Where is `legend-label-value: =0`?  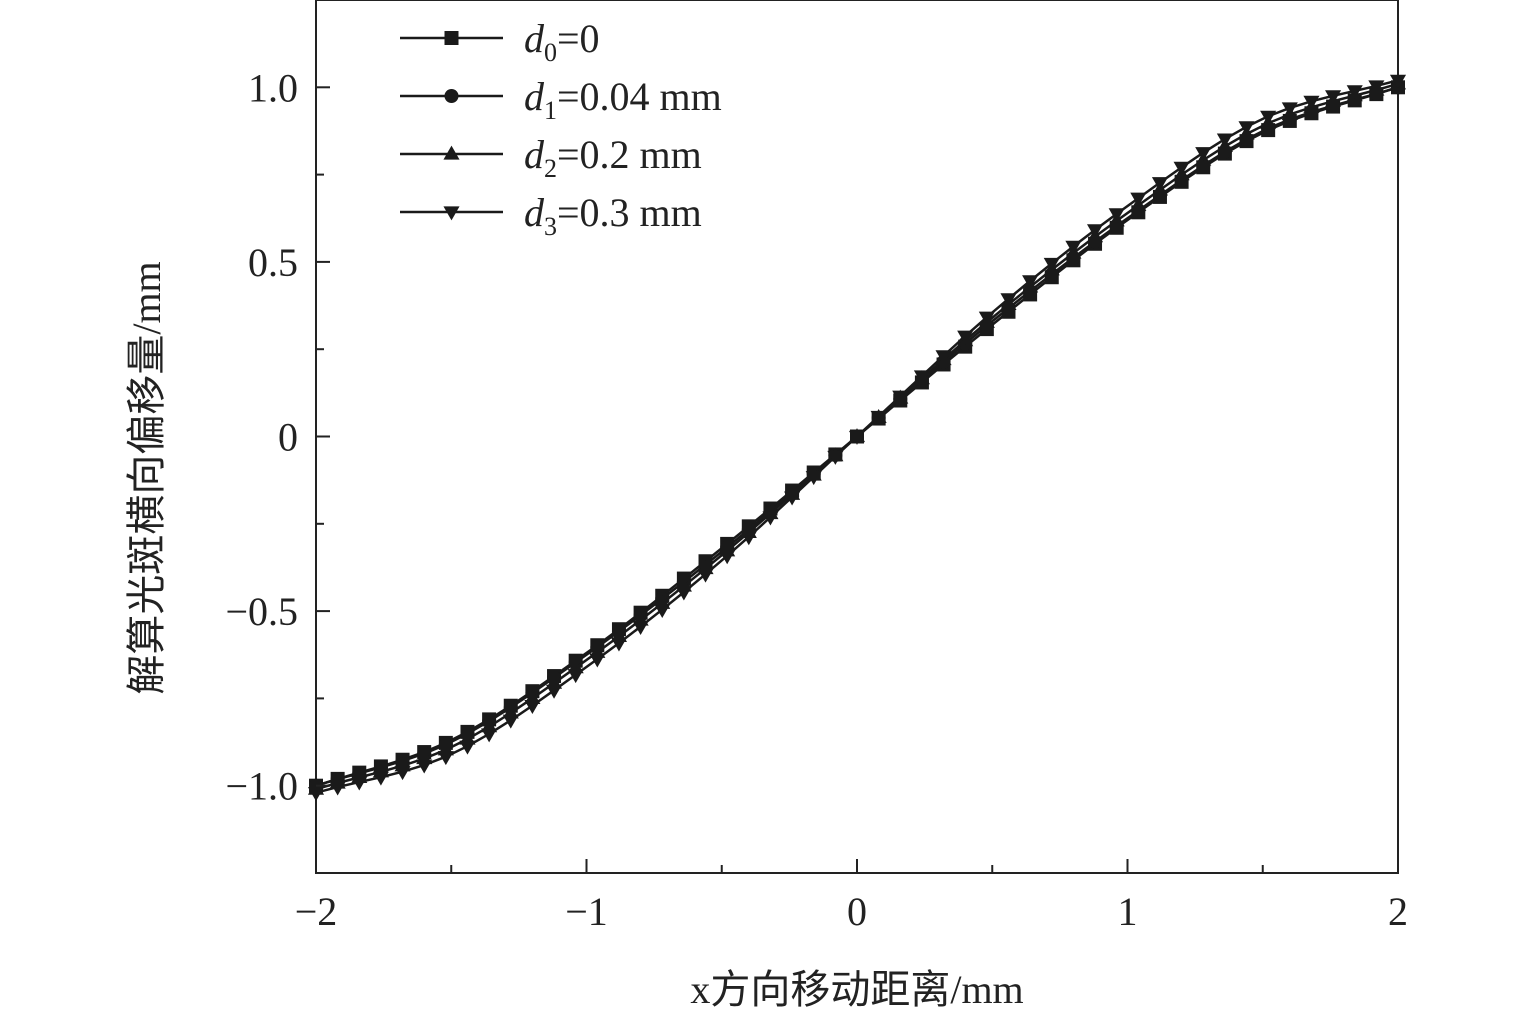 legend-label-value: =0 is located at coordinates (578, 38).